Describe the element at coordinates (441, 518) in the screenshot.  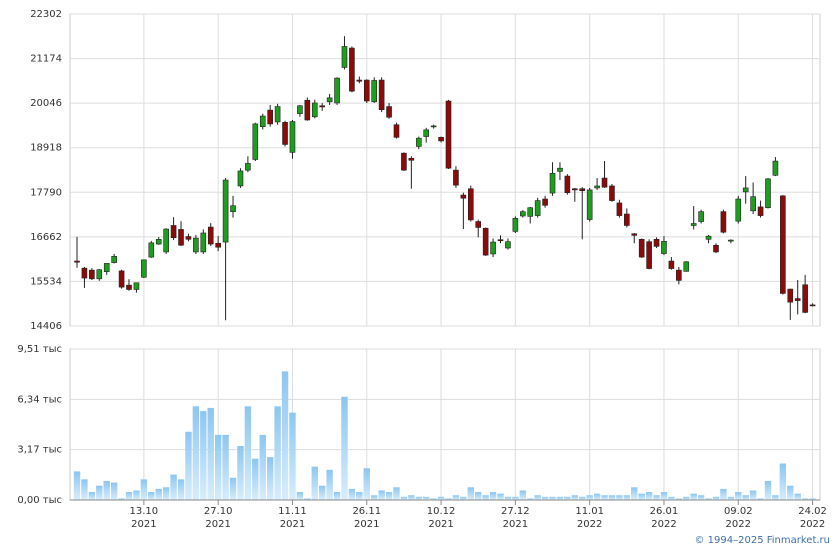
I see `x-tick-label: 10.12 2021` at that location.